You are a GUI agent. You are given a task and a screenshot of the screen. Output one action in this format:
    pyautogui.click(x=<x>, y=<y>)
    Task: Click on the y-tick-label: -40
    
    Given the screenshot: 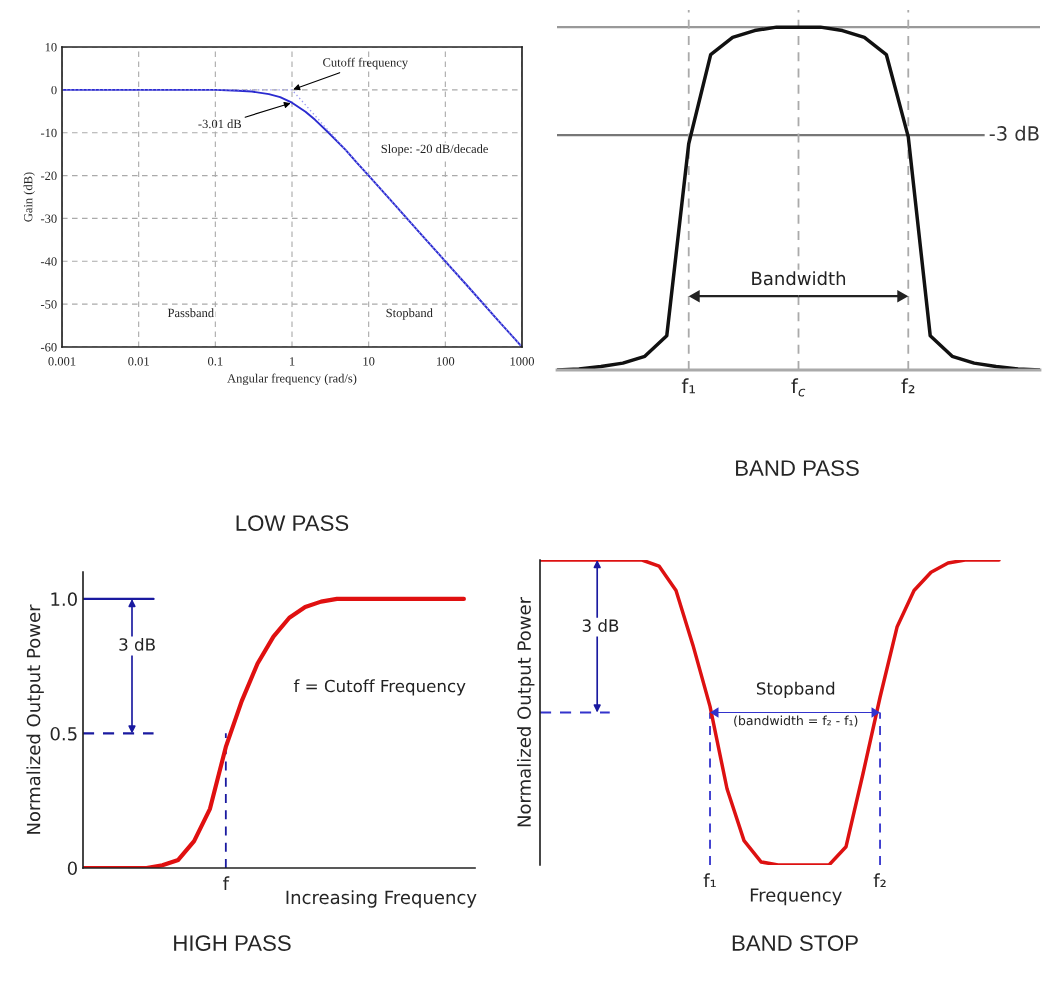 What is the action you would take?
    pyautogui.click(x=48, y=261)
    